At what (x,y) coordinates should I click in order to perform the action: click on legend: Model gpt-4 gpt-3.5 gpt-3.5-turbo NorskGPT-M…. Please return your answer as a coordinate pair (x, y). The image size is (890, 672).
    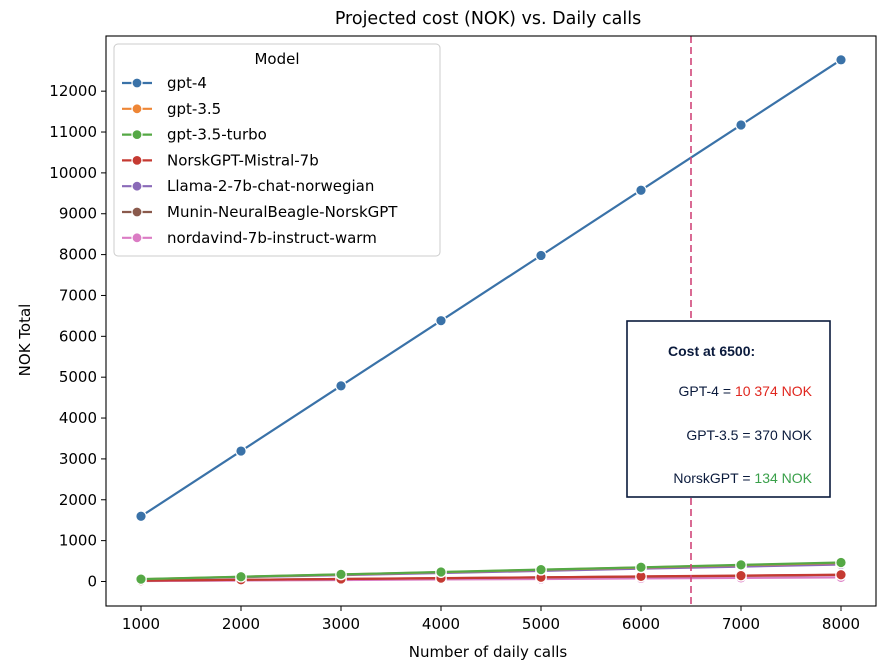
    Looking at the image, I should click on (277, 150).